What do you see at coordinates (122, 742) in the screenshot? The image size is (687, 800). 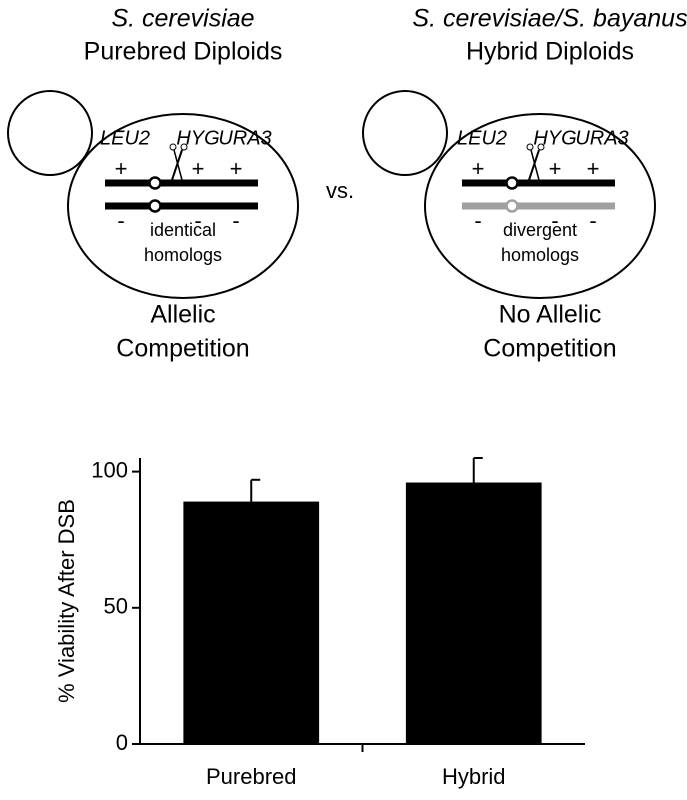 I see `y-tick-label: 0` at bounding box center [122, 742].